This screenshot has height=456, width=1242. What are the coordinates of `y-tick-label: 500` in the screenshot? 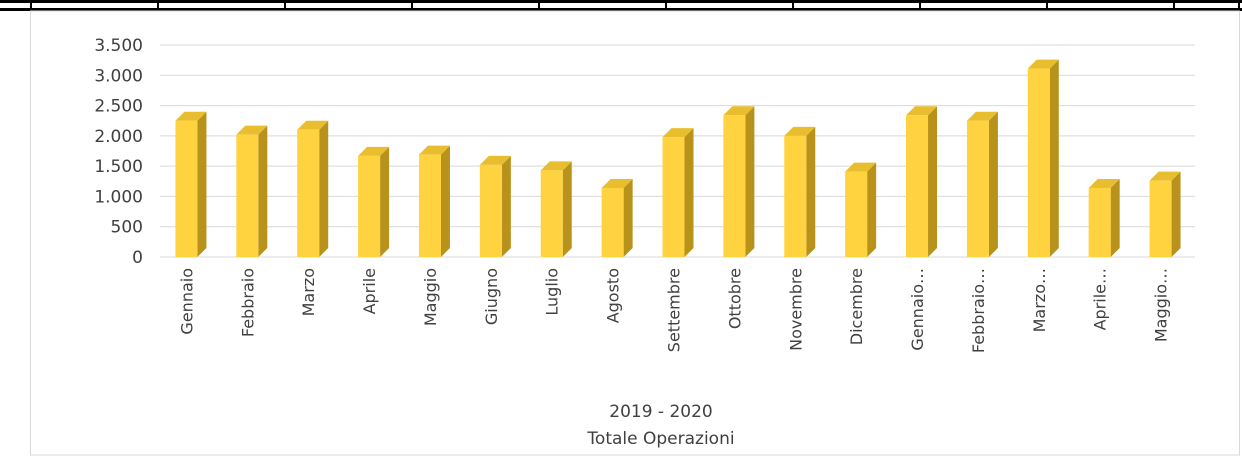 It's located at (127, 228).